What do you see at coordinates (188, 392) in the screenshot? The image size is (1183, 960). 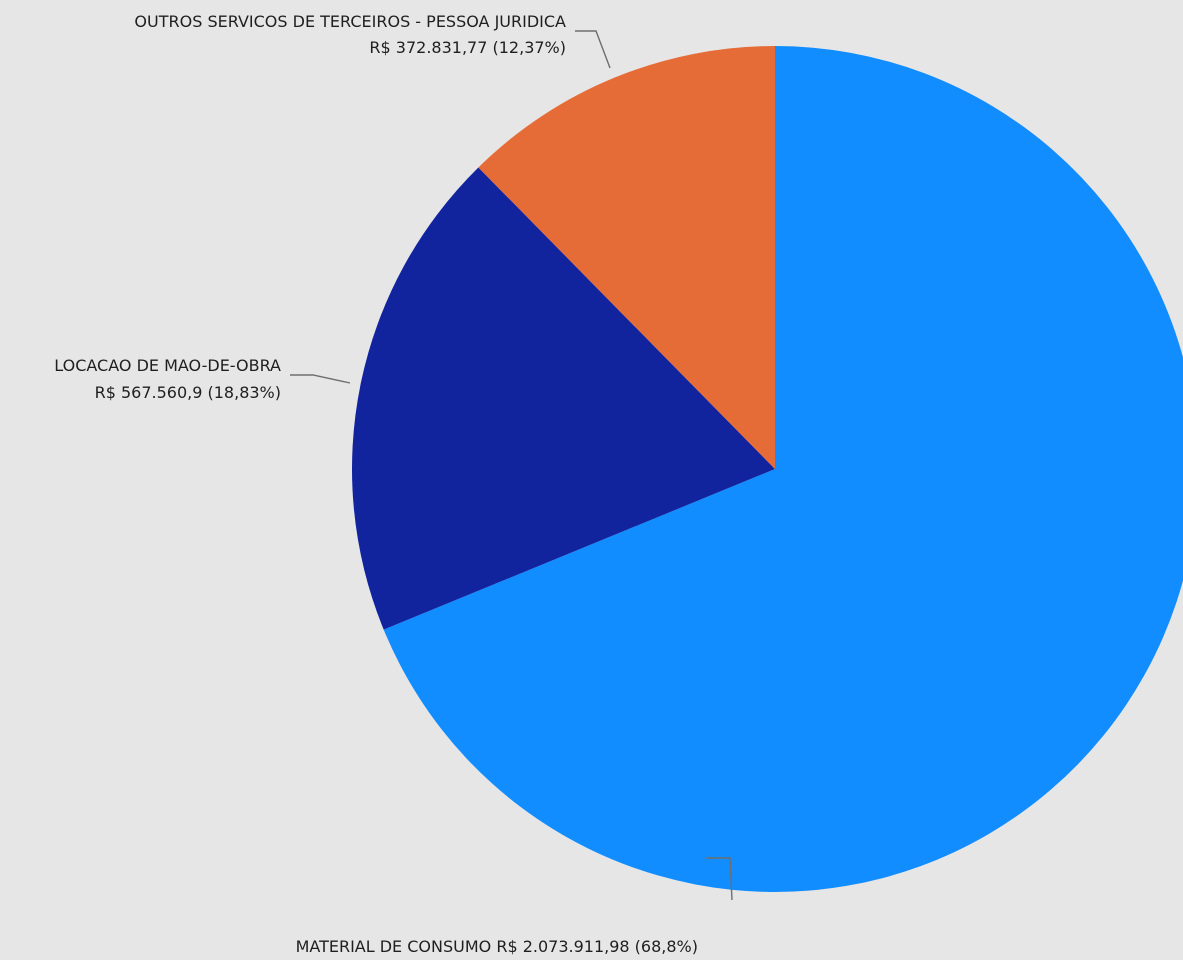 I see `data-label-locacao-value: R$ 567.560,9 (18,83%)` at bounding box center [188, 392].